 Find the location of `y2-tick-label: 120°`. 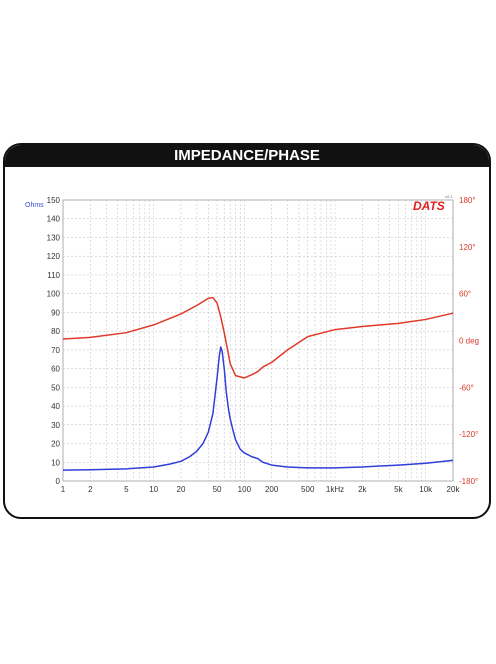

y2-tick-label: 120° is located at coordinates (467, 247).